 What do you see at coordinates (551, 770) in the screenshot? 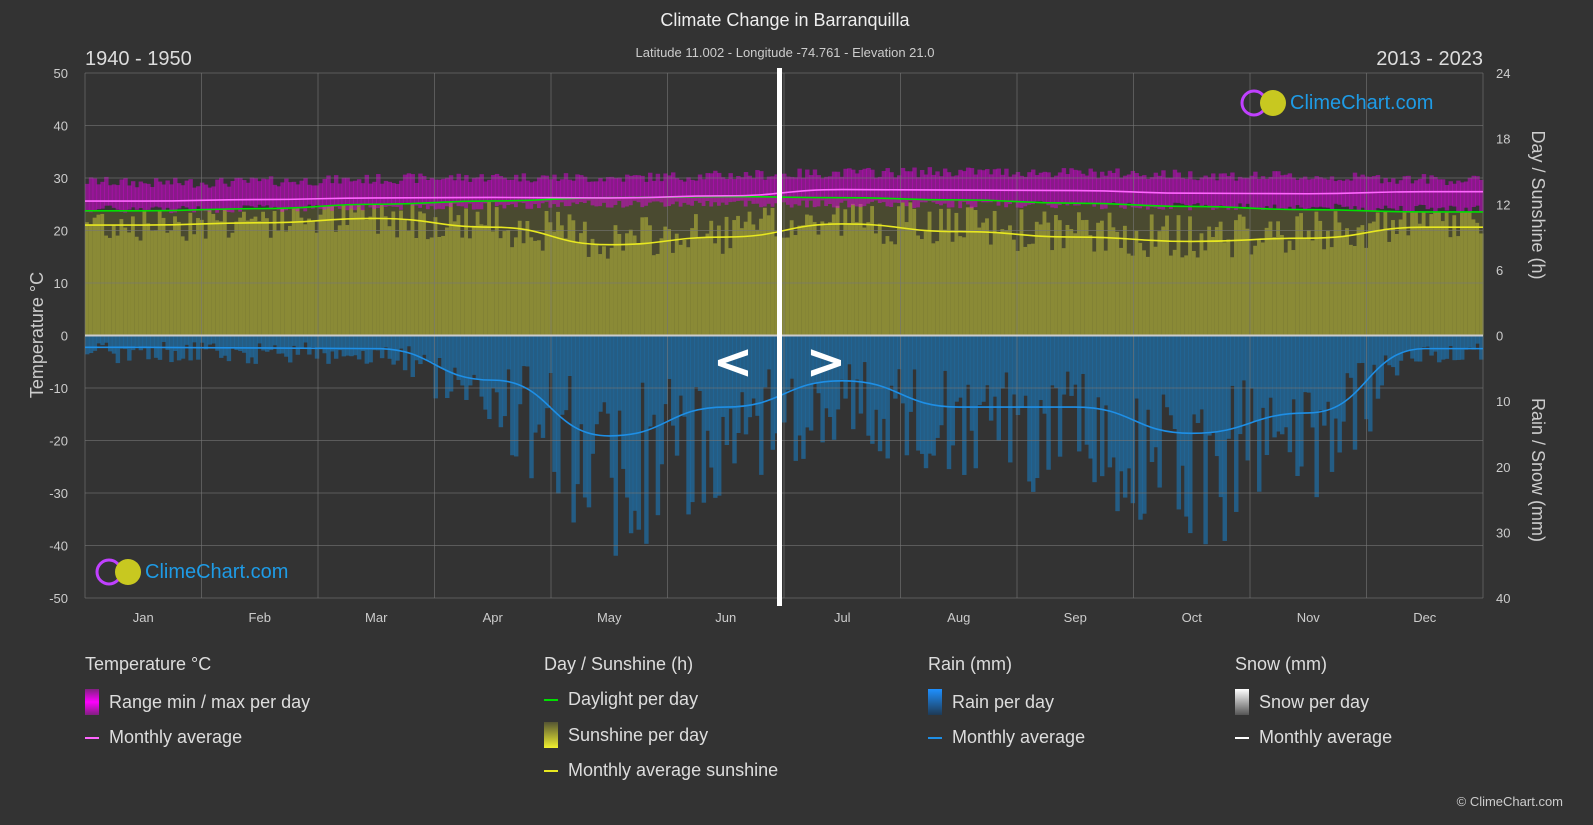
I see `line-swatch` at bounding box center [551, 770].